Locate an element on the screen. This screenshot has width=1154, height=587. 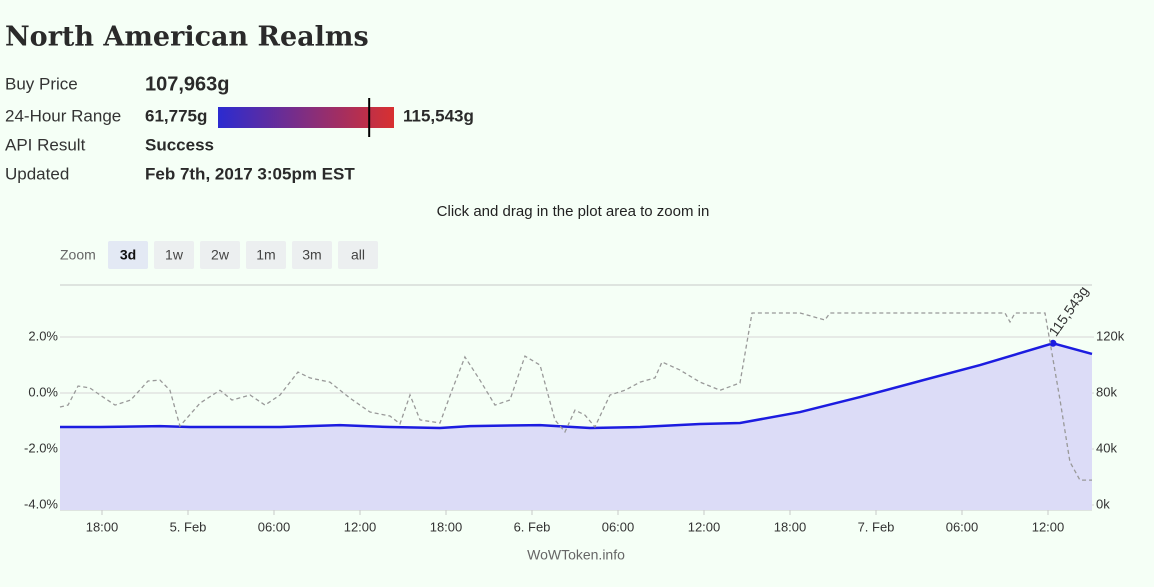
zoom-button-label: 2w is located at coordinates (220, 255).